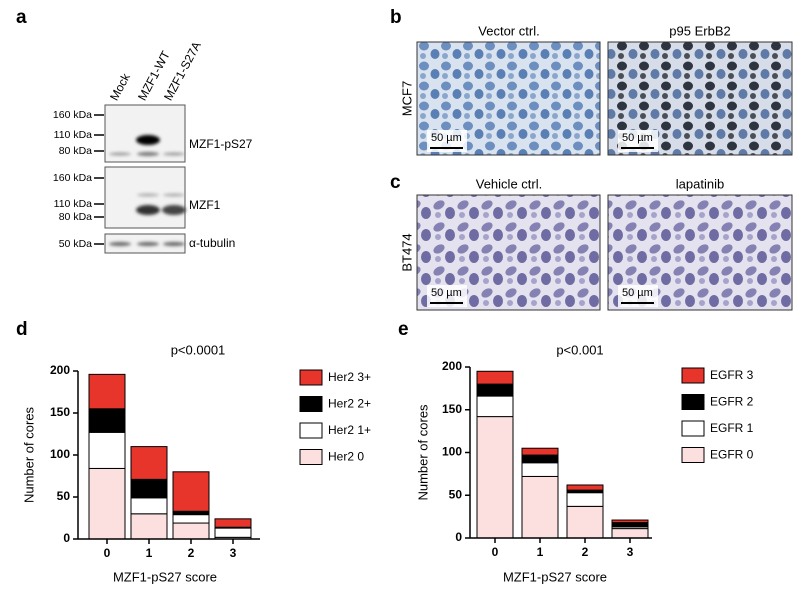  Describe the element at coordinates (579, 349) in the screenshot. I see `annotation: p<0.001` at that location.